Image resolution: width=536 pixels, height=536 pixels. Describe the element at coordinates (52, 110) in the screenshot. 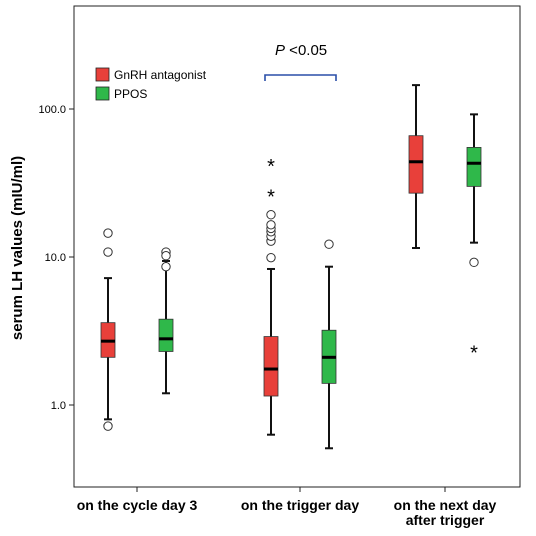

I see `y-tick-label: 100.0` at that location.